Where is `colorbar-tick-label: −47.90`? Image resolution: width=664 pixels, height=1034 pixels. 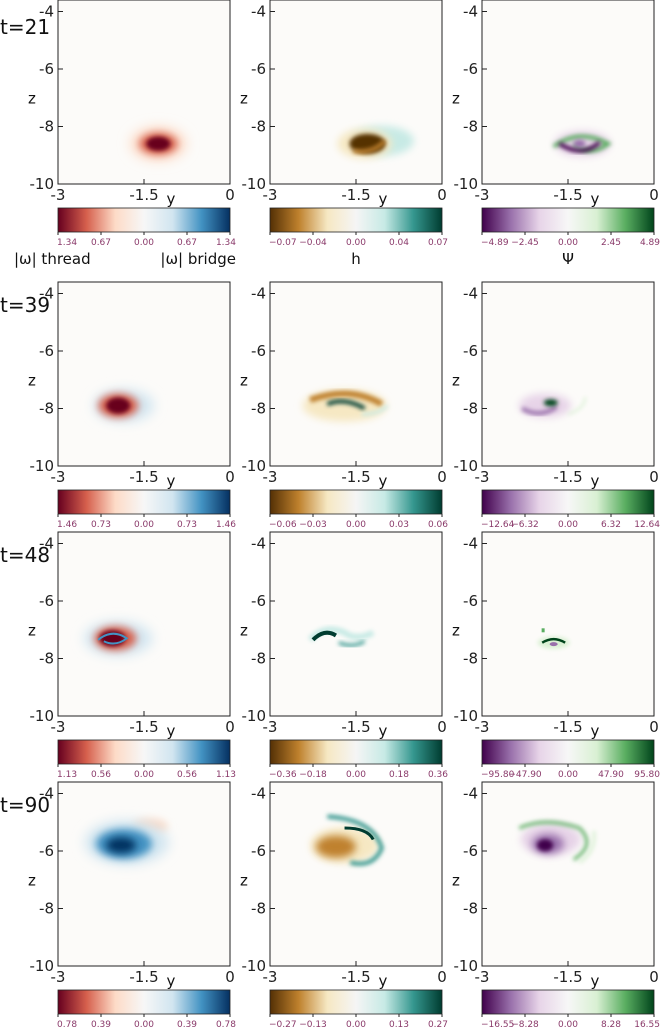 colorbar-tick-label: −47.90 is located at coordinates (525, 775).